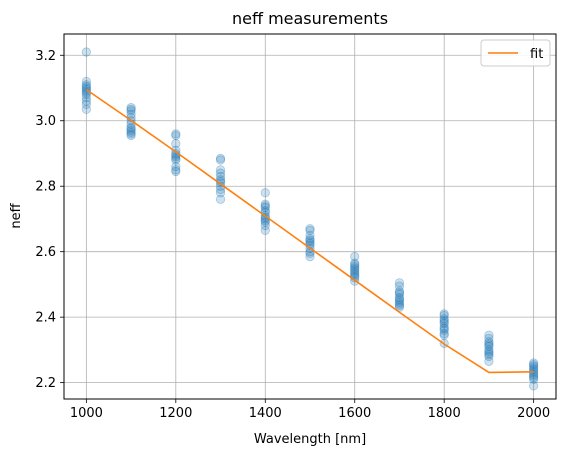  I want to click on y-tick-label: 2.2, so click(45, 383).